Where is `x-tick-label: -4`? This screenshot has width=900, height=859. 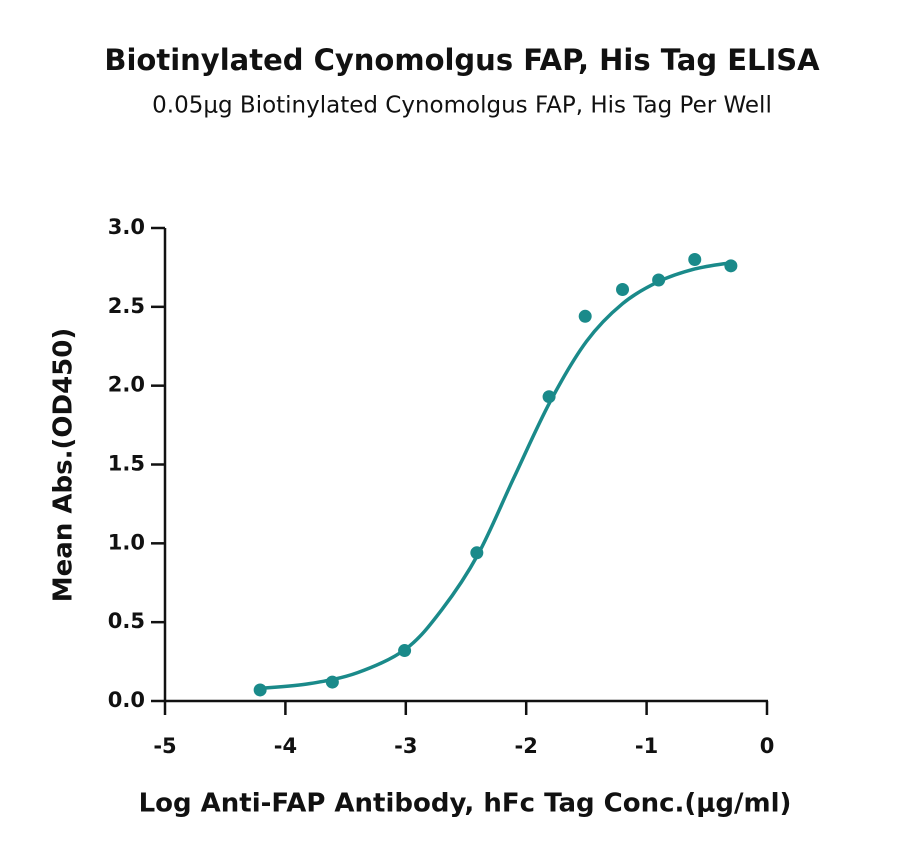
x-tick-label: -4 is located at coordinates (285, 746).